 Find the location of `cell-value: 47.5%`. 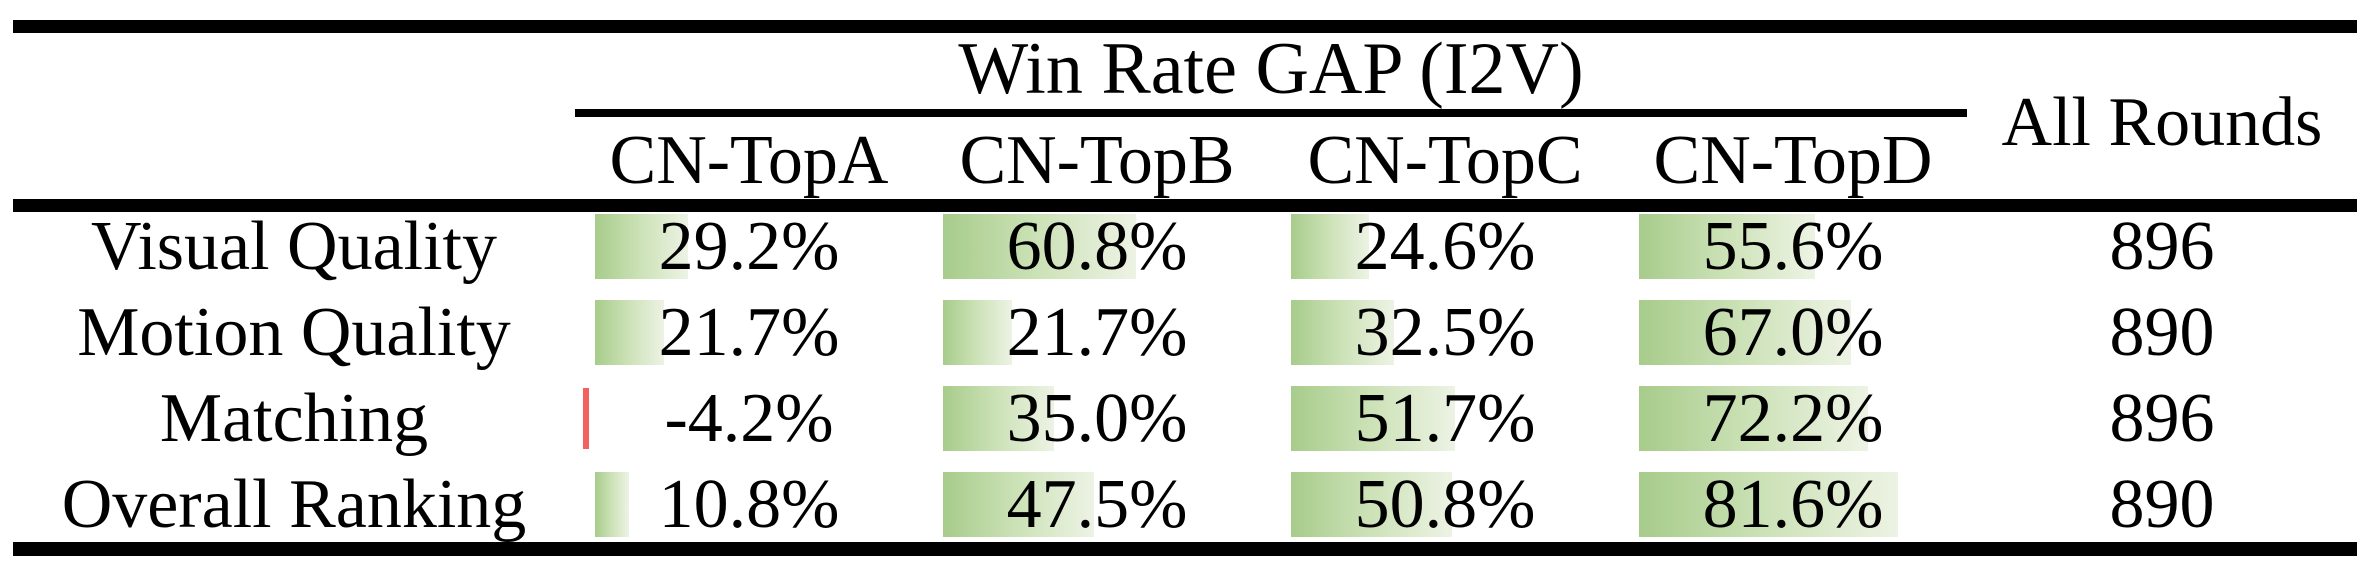

cell-value: 47.5% is located at coordinates (1097, 504).